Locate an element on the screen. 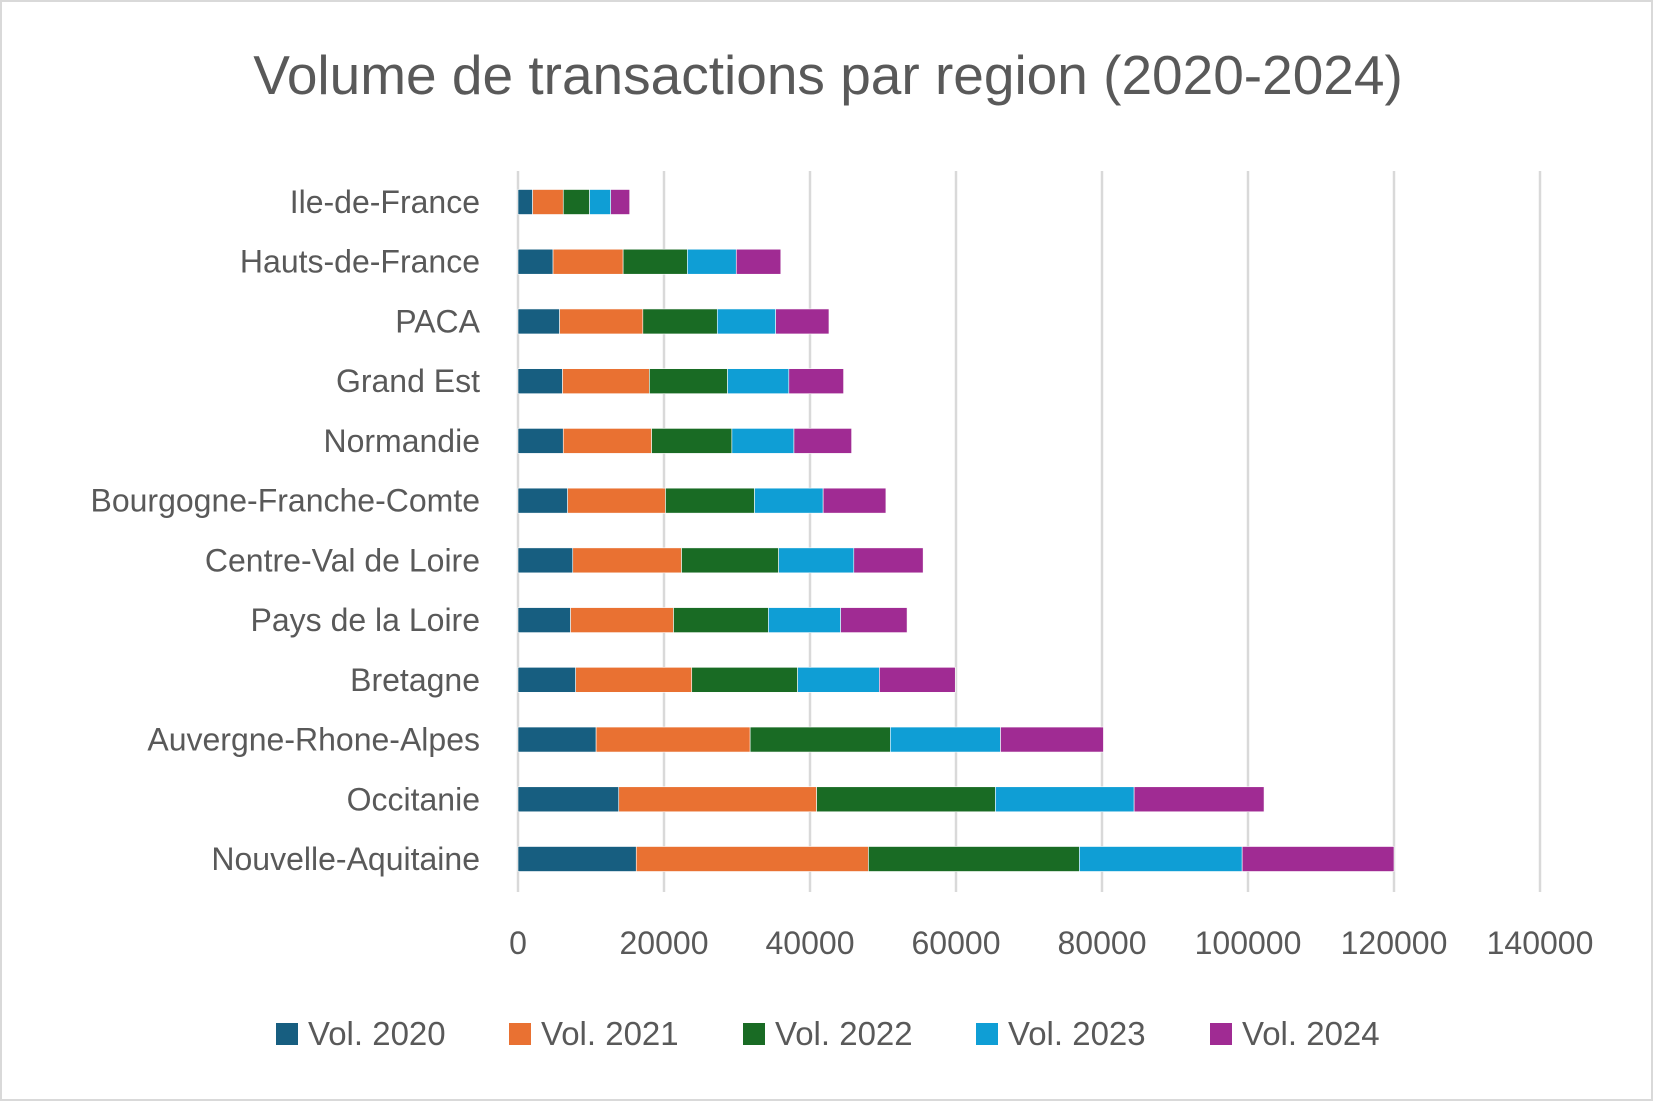  y-category-label: Grand Est is located at coordinates (408, 381).